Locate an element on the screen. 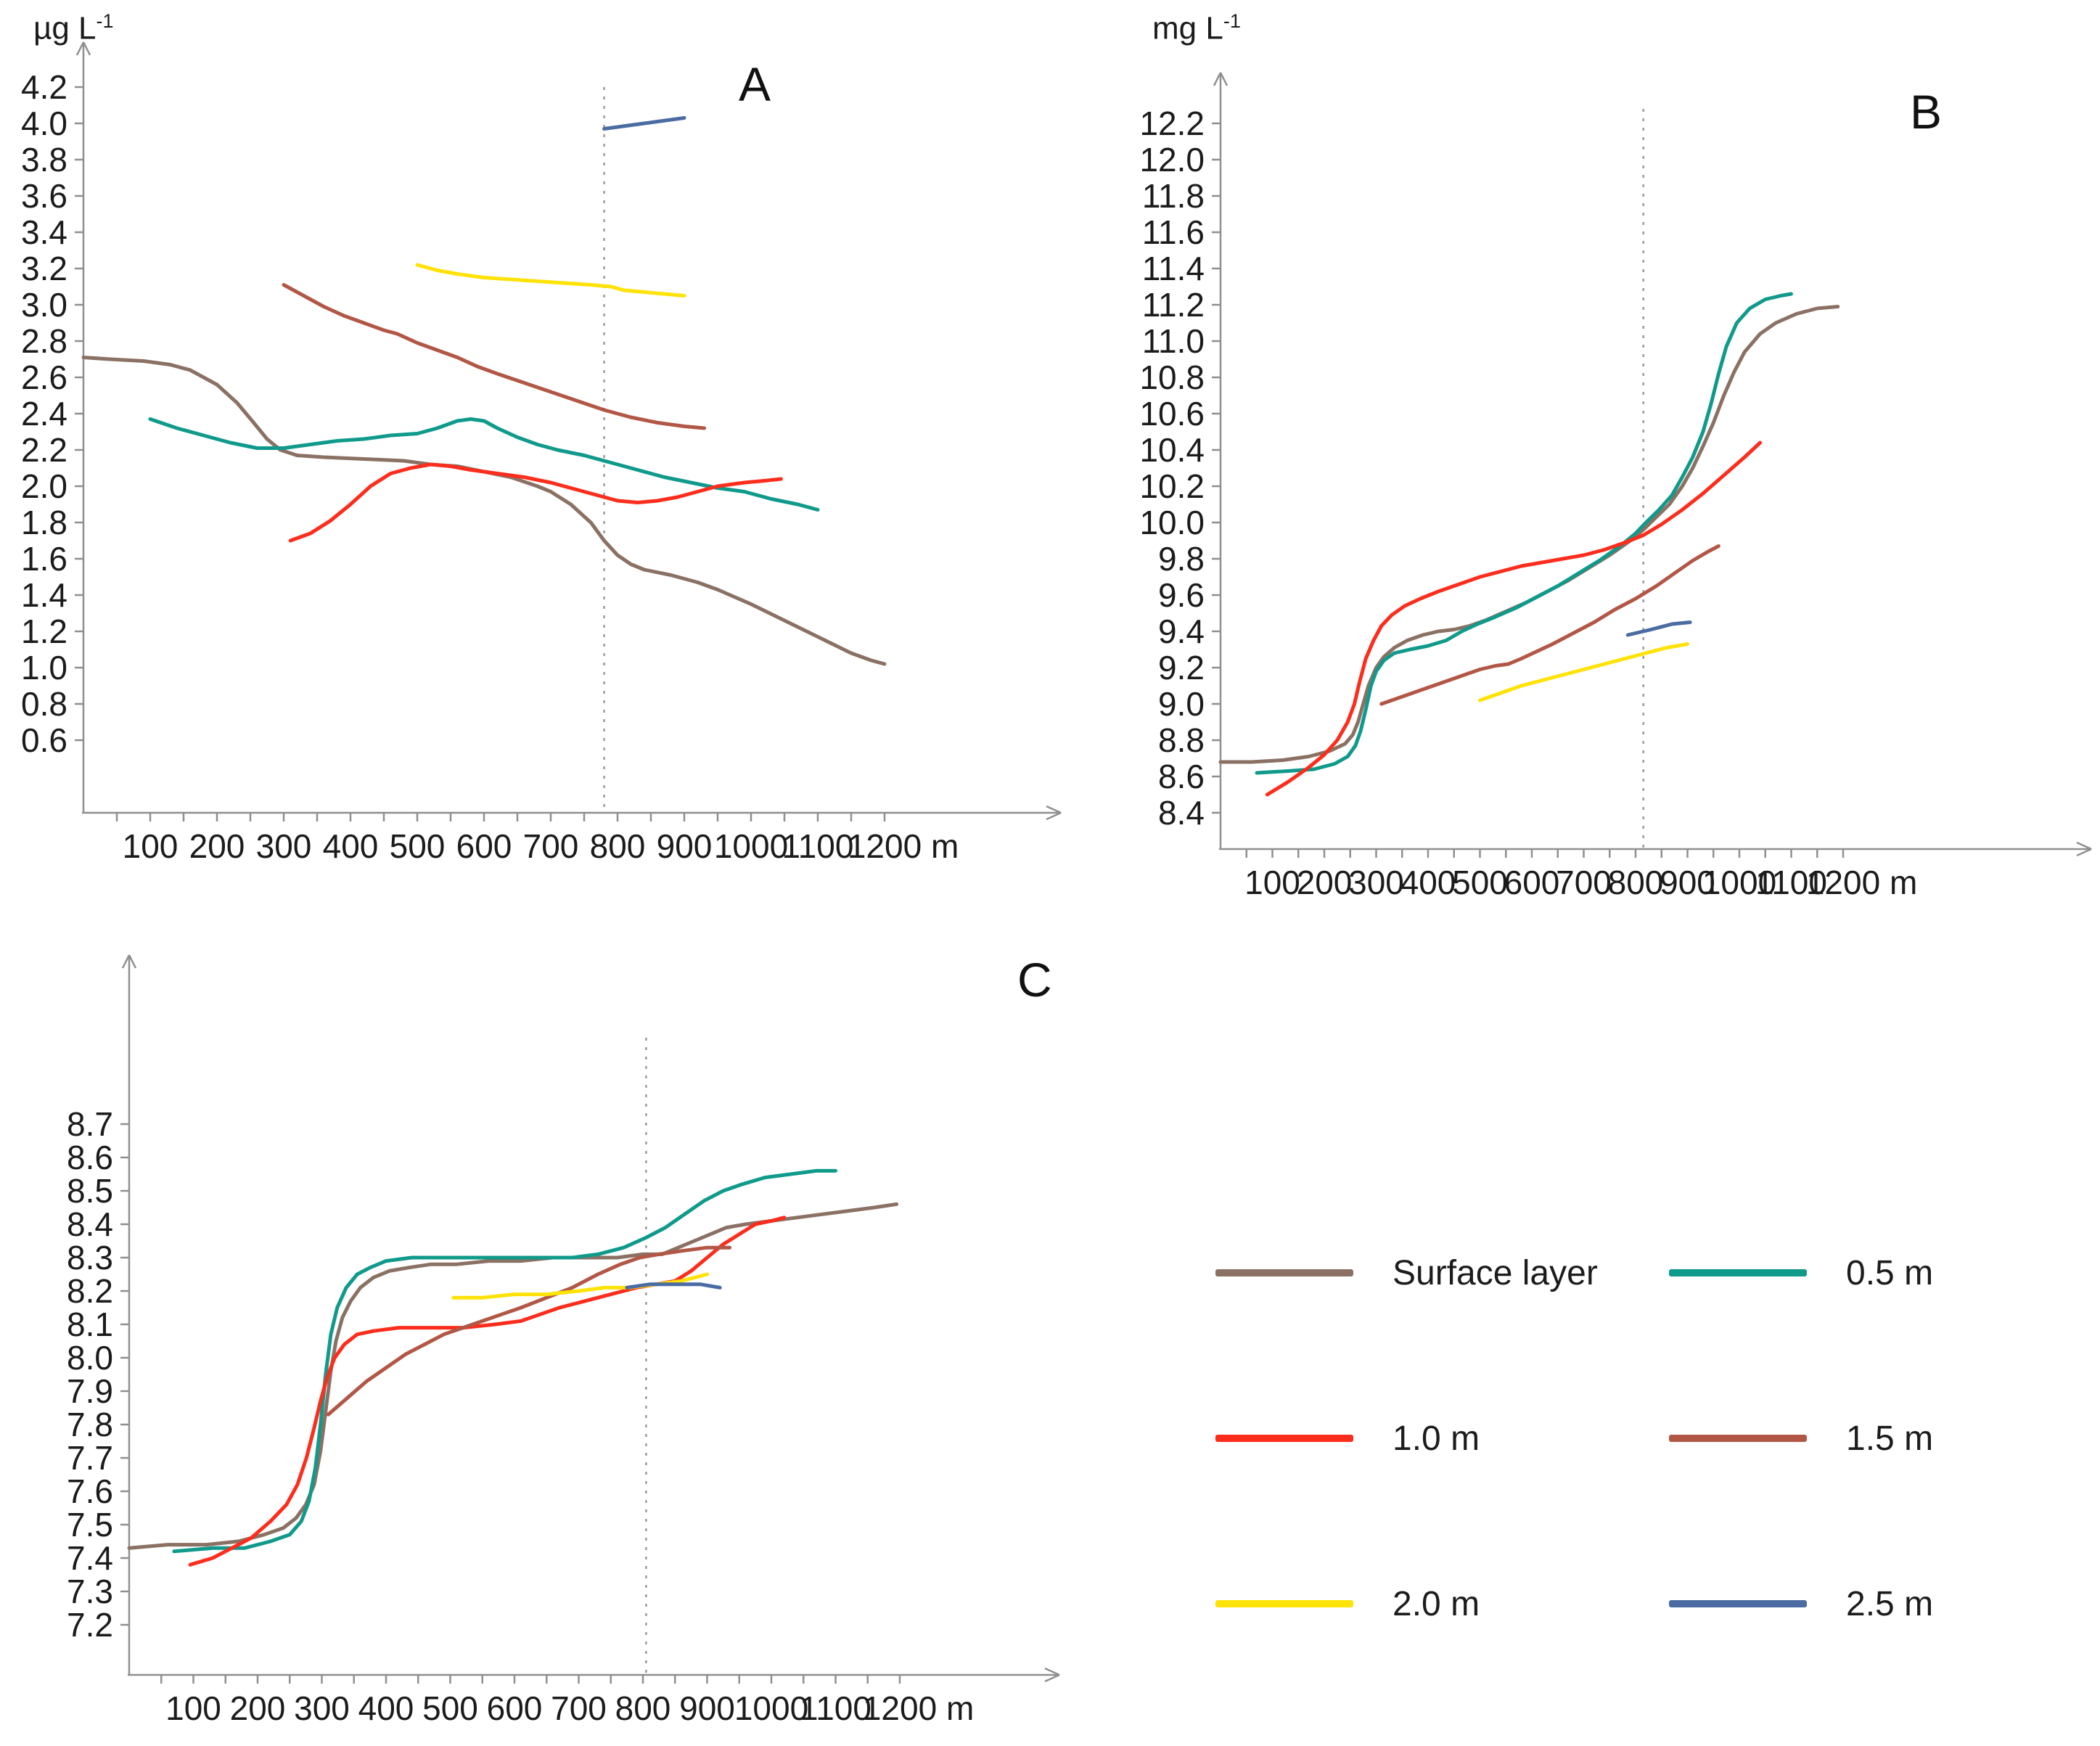 This screenshot has width=2100, height=1746. y-tick-label: 3.6 is located at coordinates (44, 196).